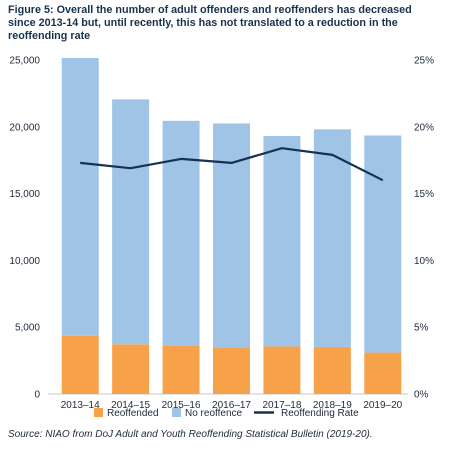  I want to click on right-tick-label: 5%, so click(421, 328).